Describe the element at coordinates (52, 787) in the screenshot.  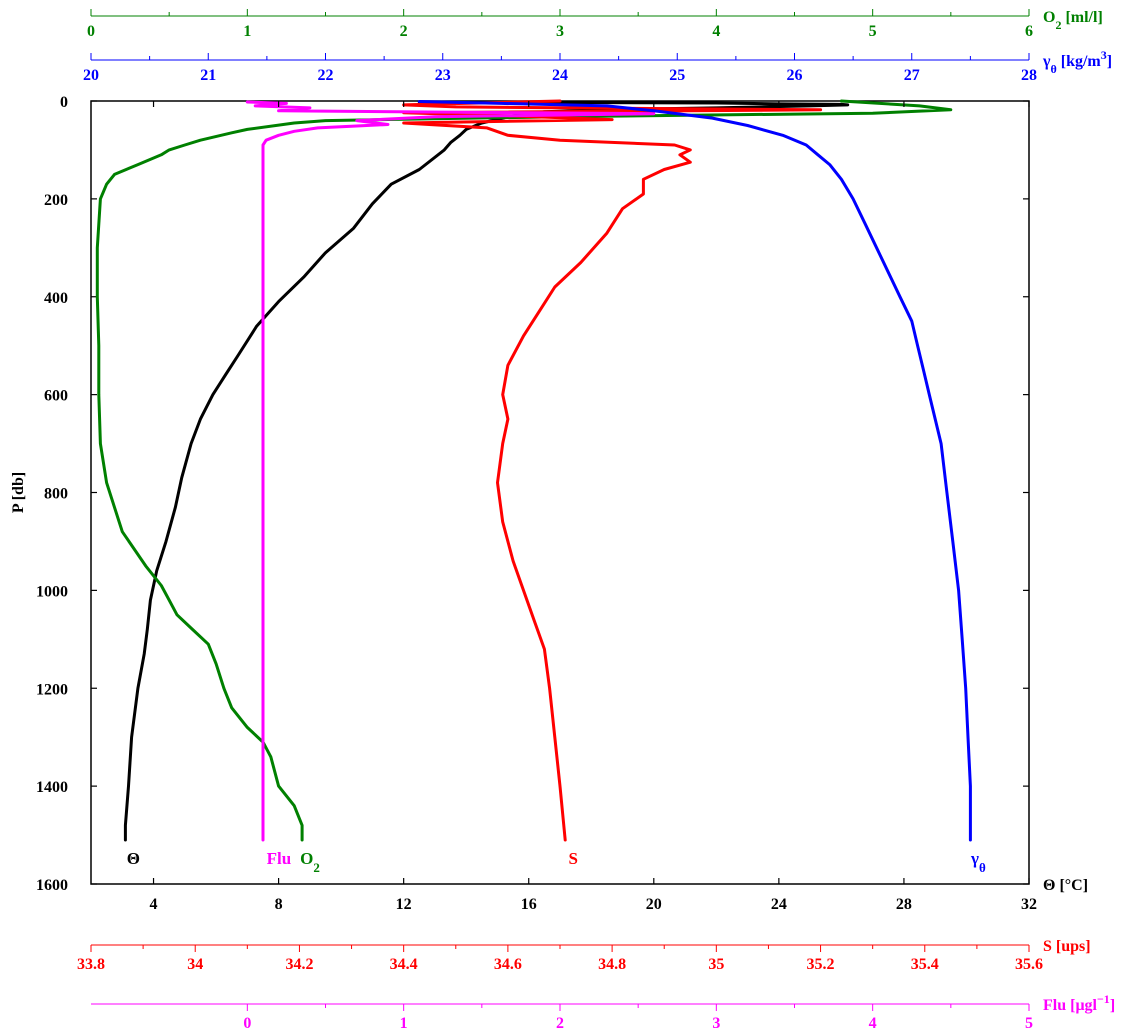
I see `y-tick-label: 1400` at that location.